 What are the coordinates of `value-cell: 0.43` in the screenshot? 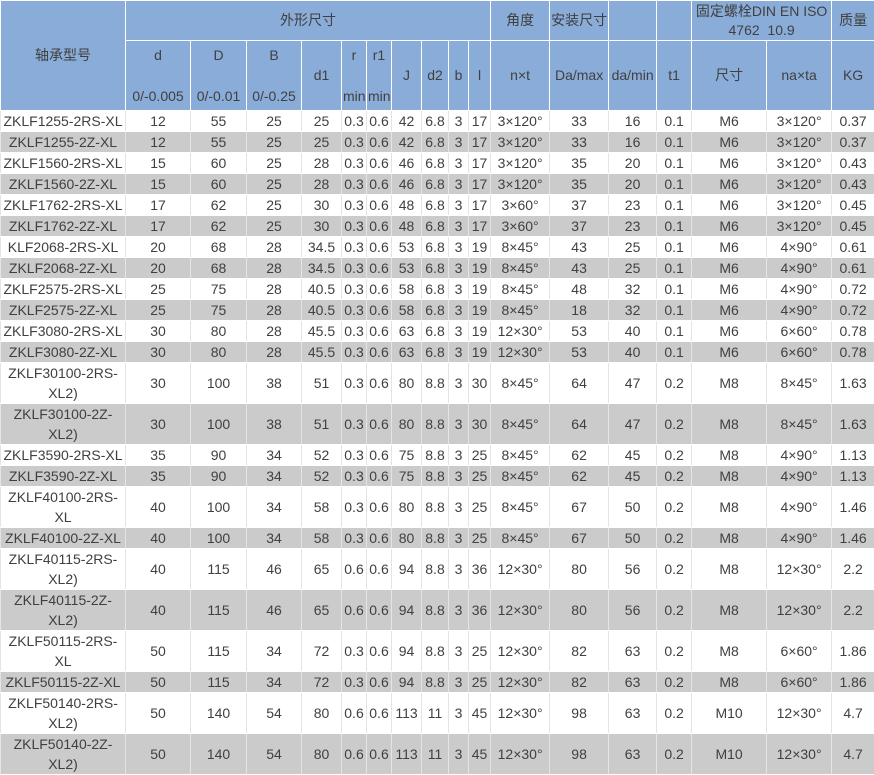 It's located at (853, 163).